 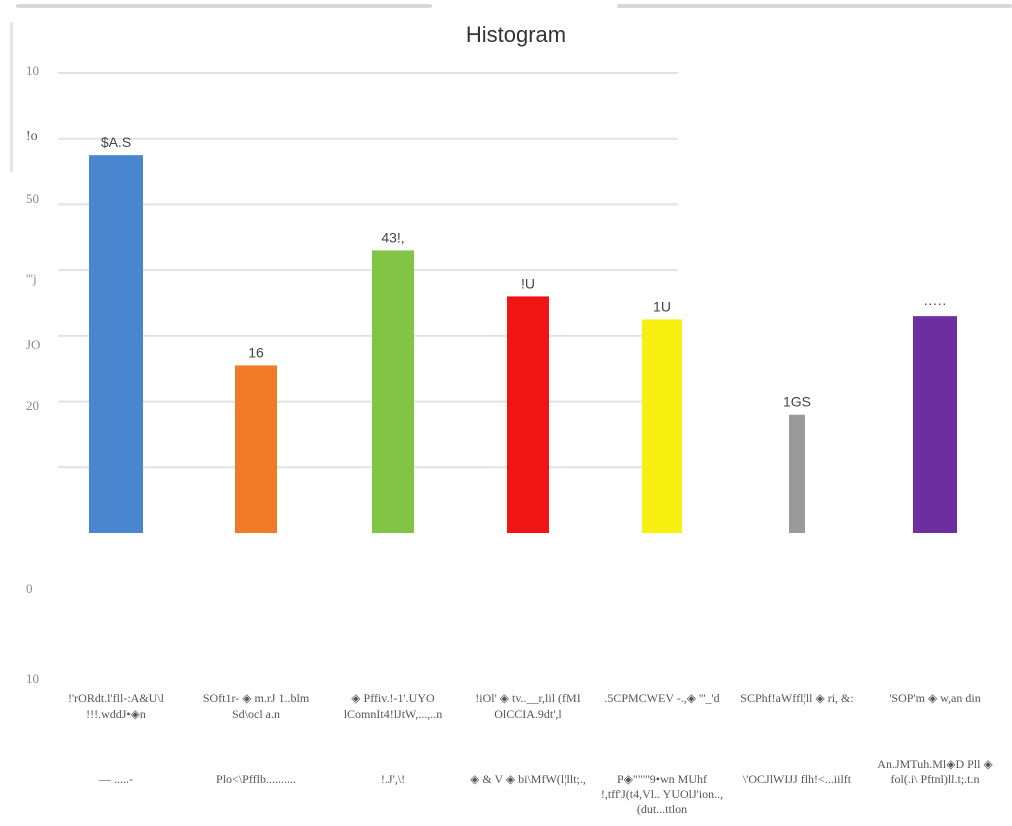 What do you see at coordinates (528, 779) in the screenshot?
I see `category-description: ◈ & V ◈ bi\MfW(l¦llt;.,` at bounding box center [528, 779].